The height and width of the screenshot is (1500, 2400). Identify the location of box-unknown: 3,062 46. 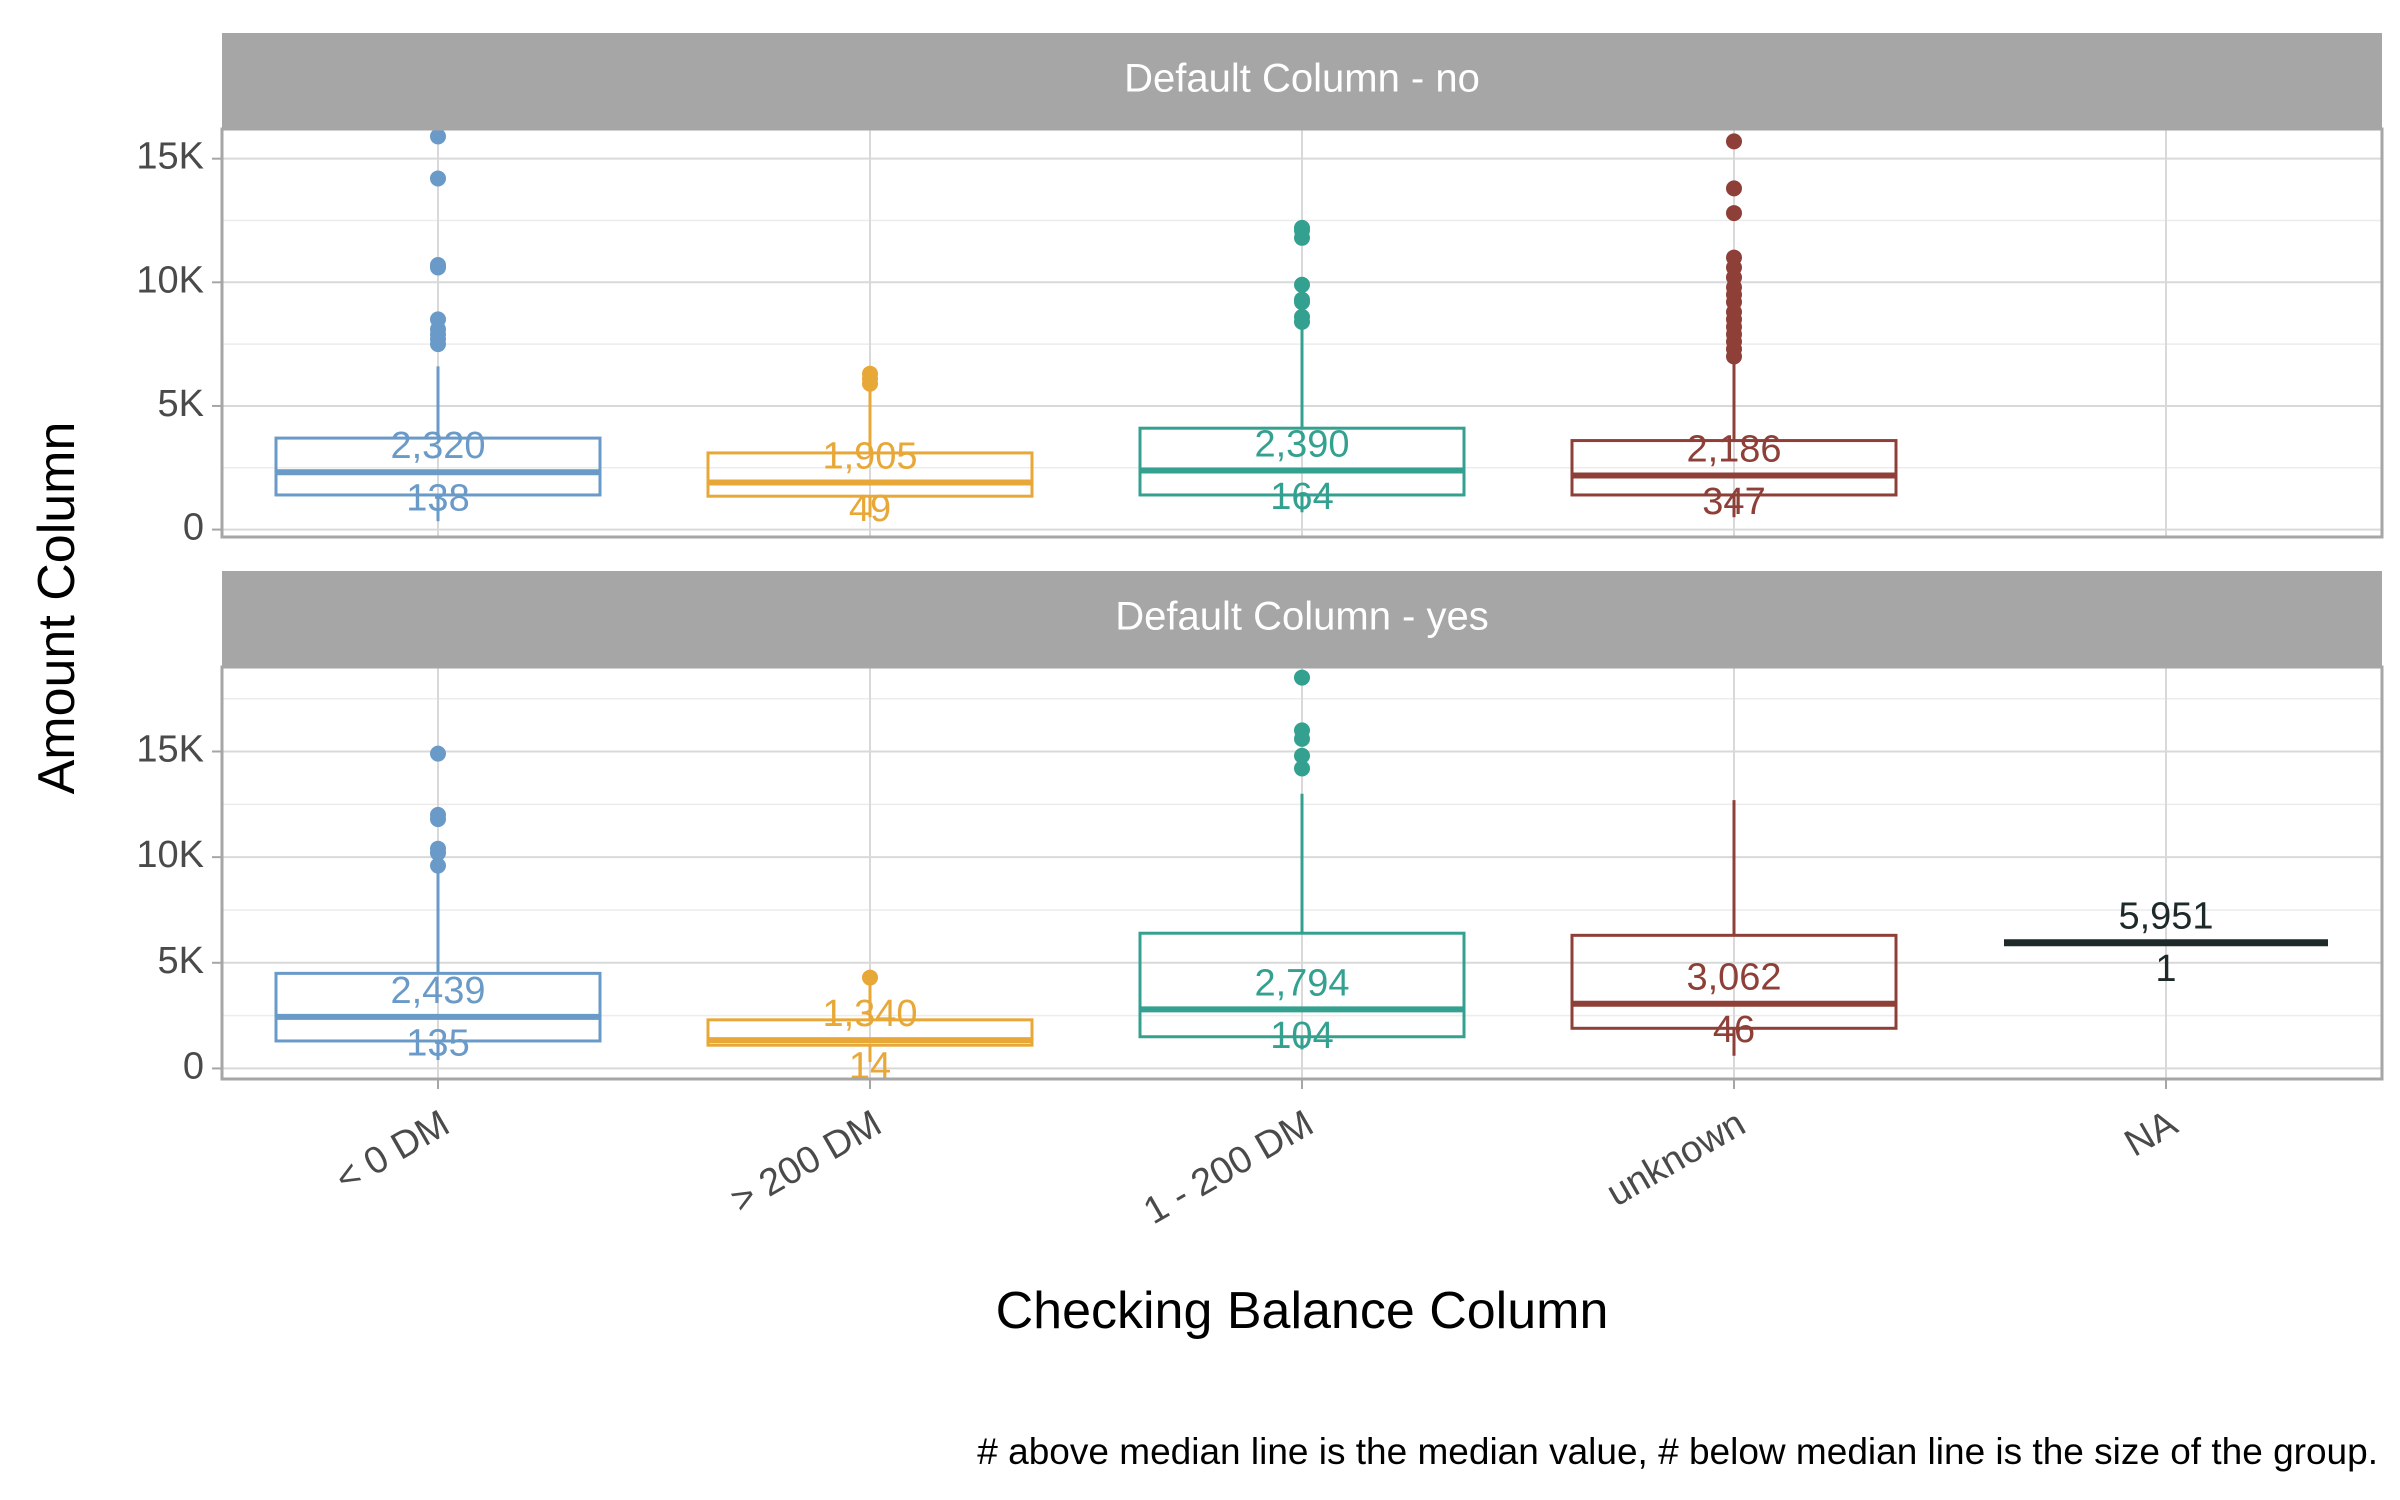
(1734, 928).